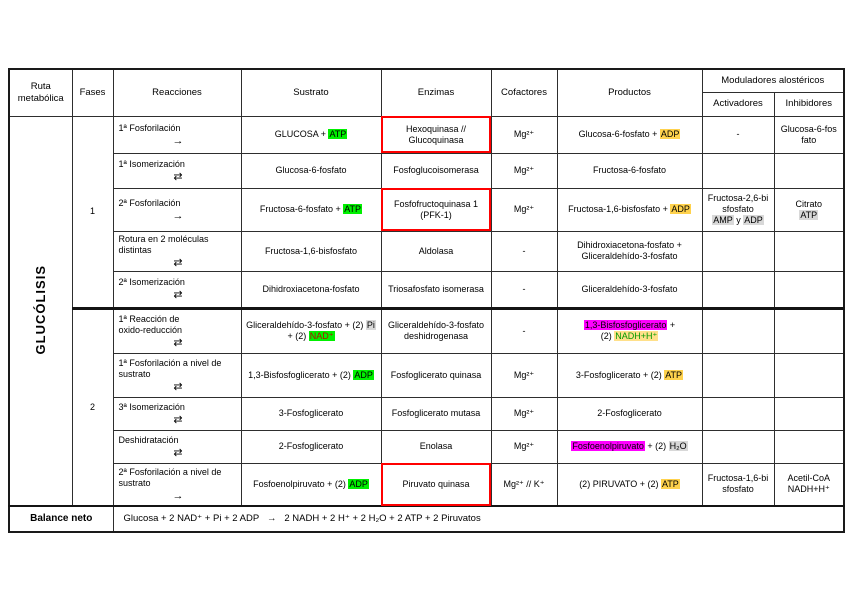 The width and height of the screenshot is (848, 600). Describe the element at coordinates (629, 330) in the screenshot. I see `products-cell: 1,3-Bisfosfoglicerato + (2) NADH+H⁺` at that location.